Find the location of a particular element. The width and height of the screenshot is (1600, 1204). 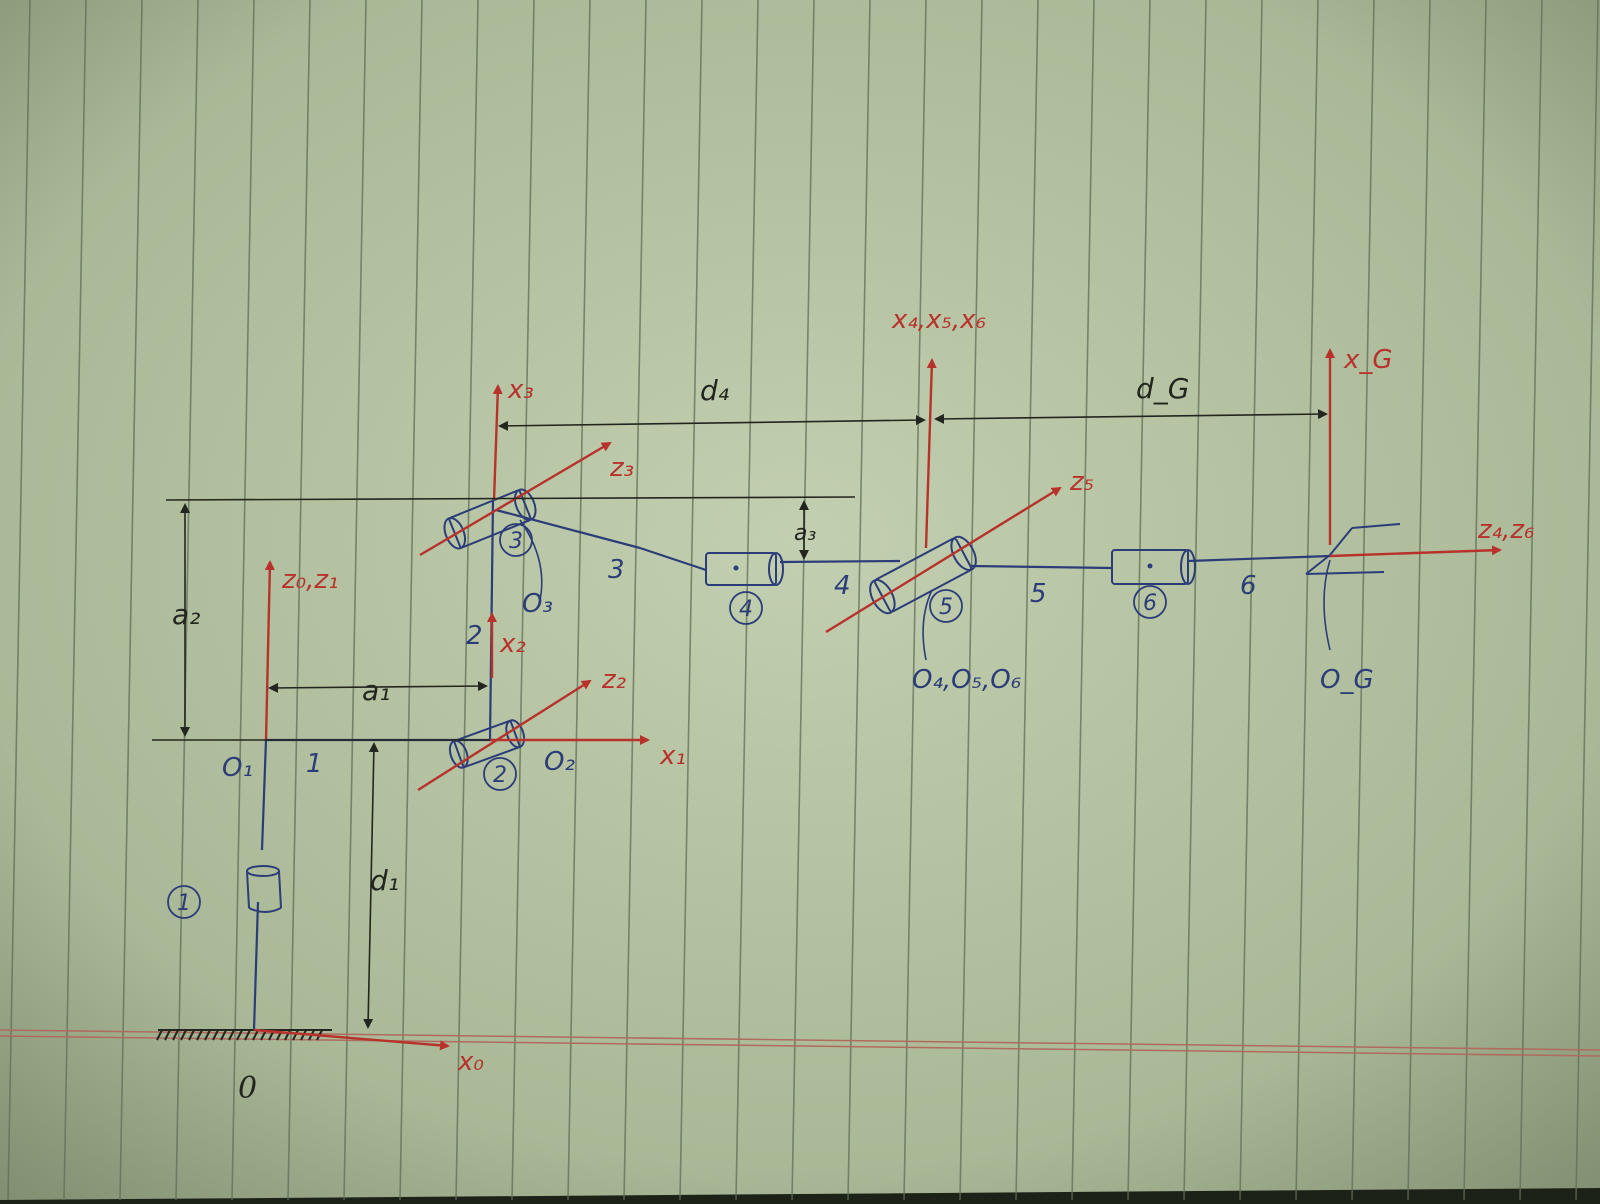

x3-label: x₃ is located at coordinates (520, 390).